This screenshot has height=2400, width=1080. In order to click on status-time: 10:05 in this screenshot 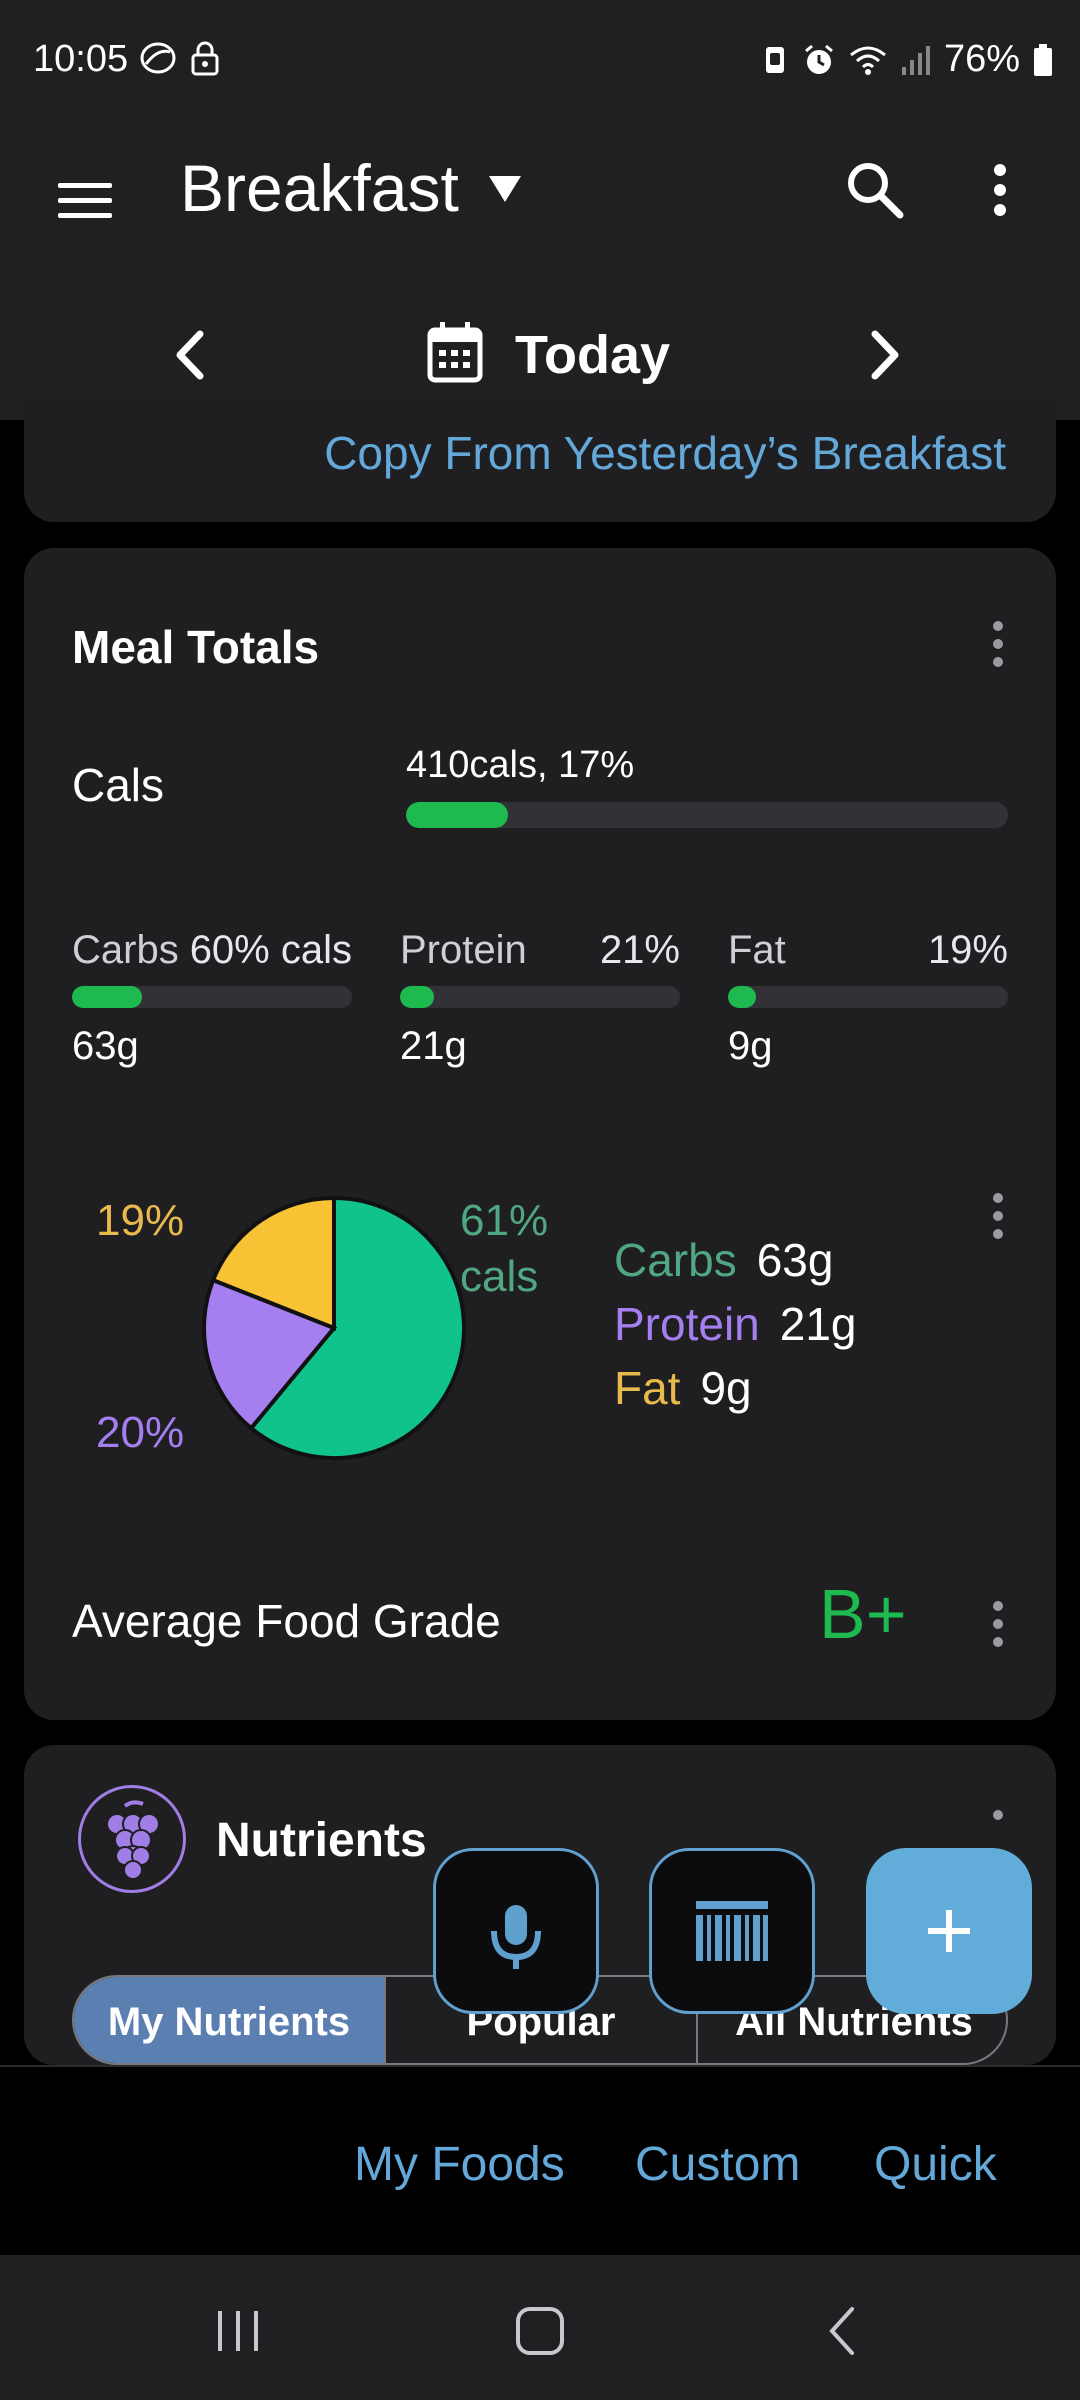, I will do `click(81, 59)`.